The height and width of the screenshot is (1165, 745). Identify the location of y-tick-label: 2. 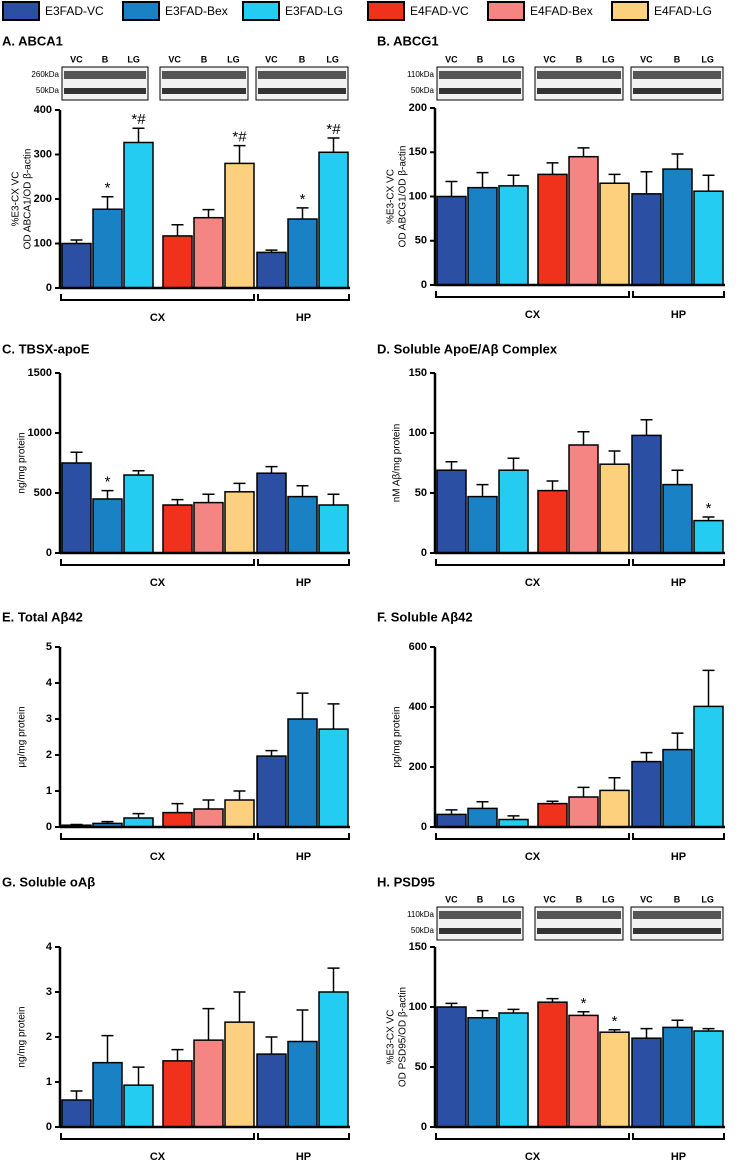
(49, 1037).